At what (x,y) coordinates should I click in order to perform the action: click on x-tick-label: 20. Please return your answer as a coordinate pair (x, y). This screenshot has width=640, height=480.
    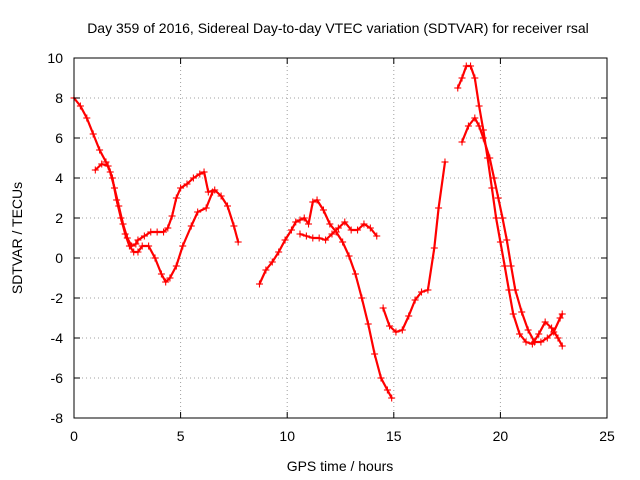
    Looking at the image, I should click on (501, 436).